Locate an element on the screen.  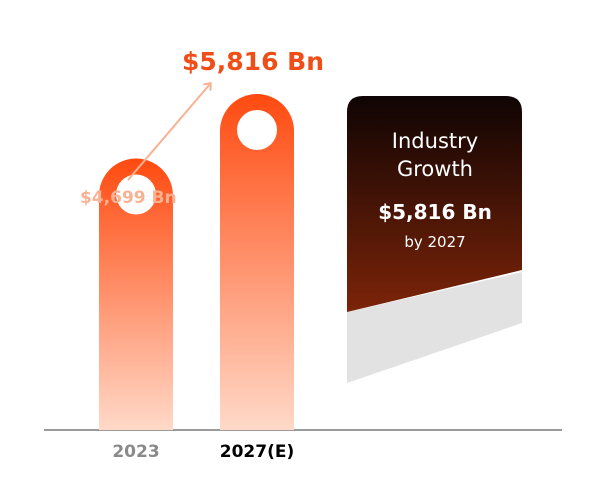
growth-arrow is located at coordinates (168, 132).